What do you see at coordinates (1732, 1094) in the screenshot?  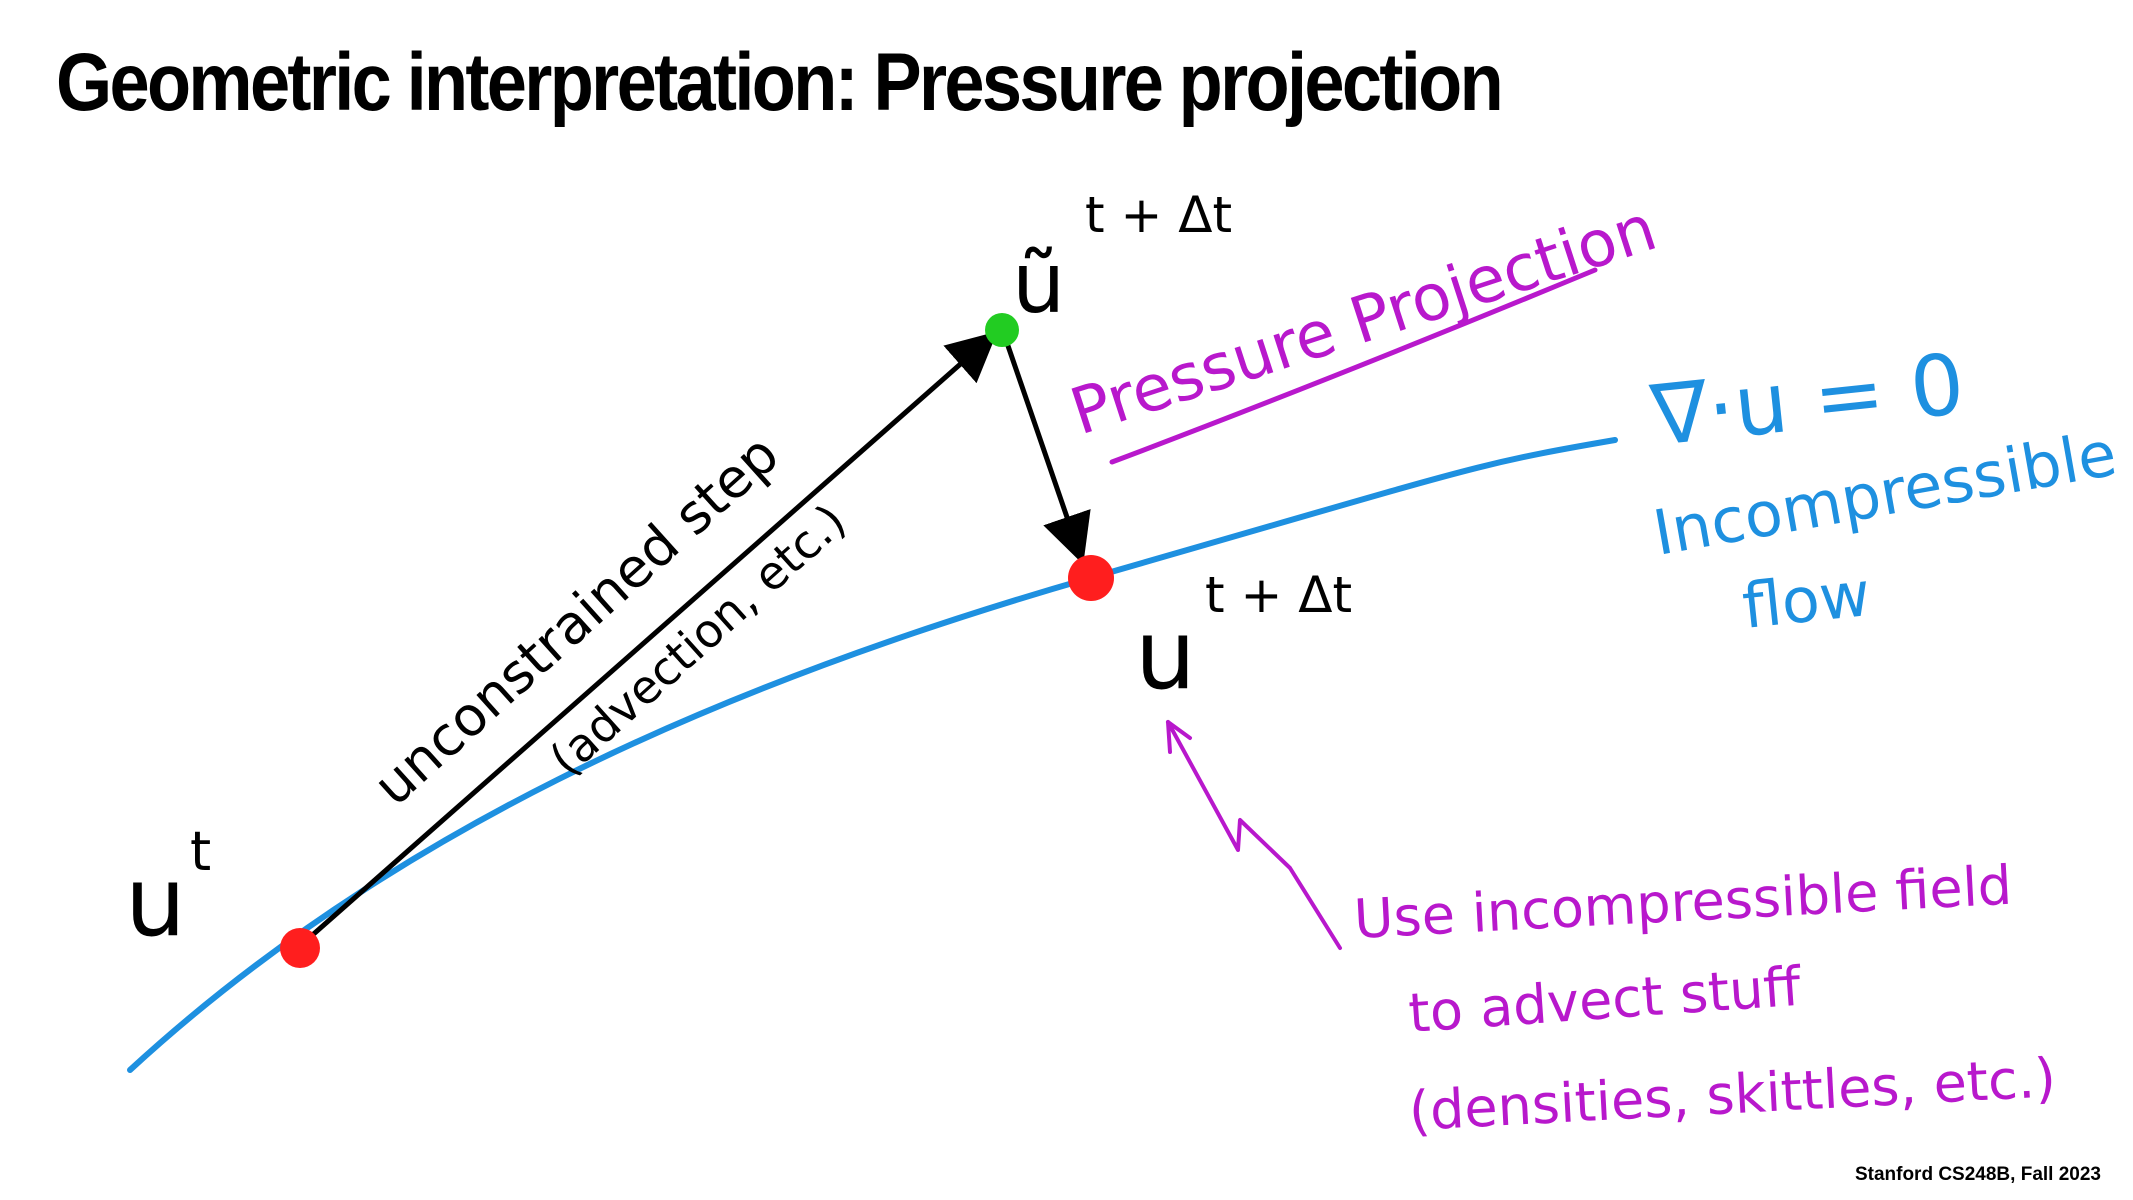 I see `note-line3: (densities, skittles, etc.)` at bounding box center [1732, 1094].